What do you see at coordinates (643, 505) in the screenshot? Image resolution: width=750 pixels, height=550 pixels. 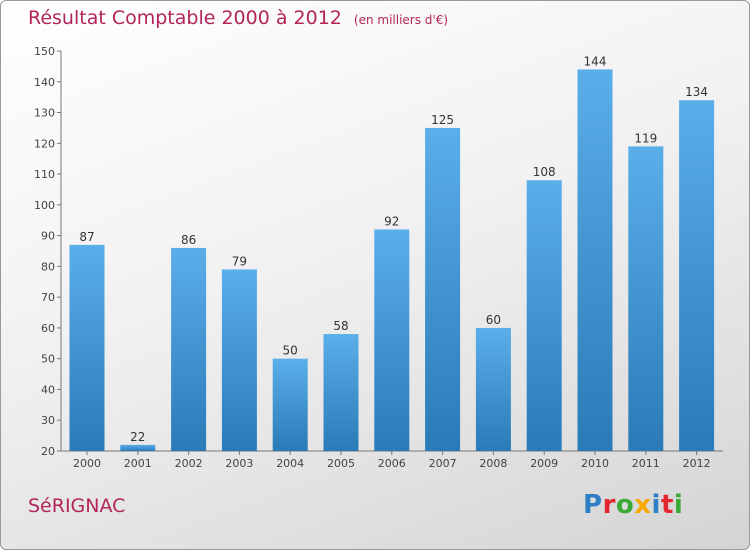 I see `brand-letter: x` at bounding box center [643, 505].